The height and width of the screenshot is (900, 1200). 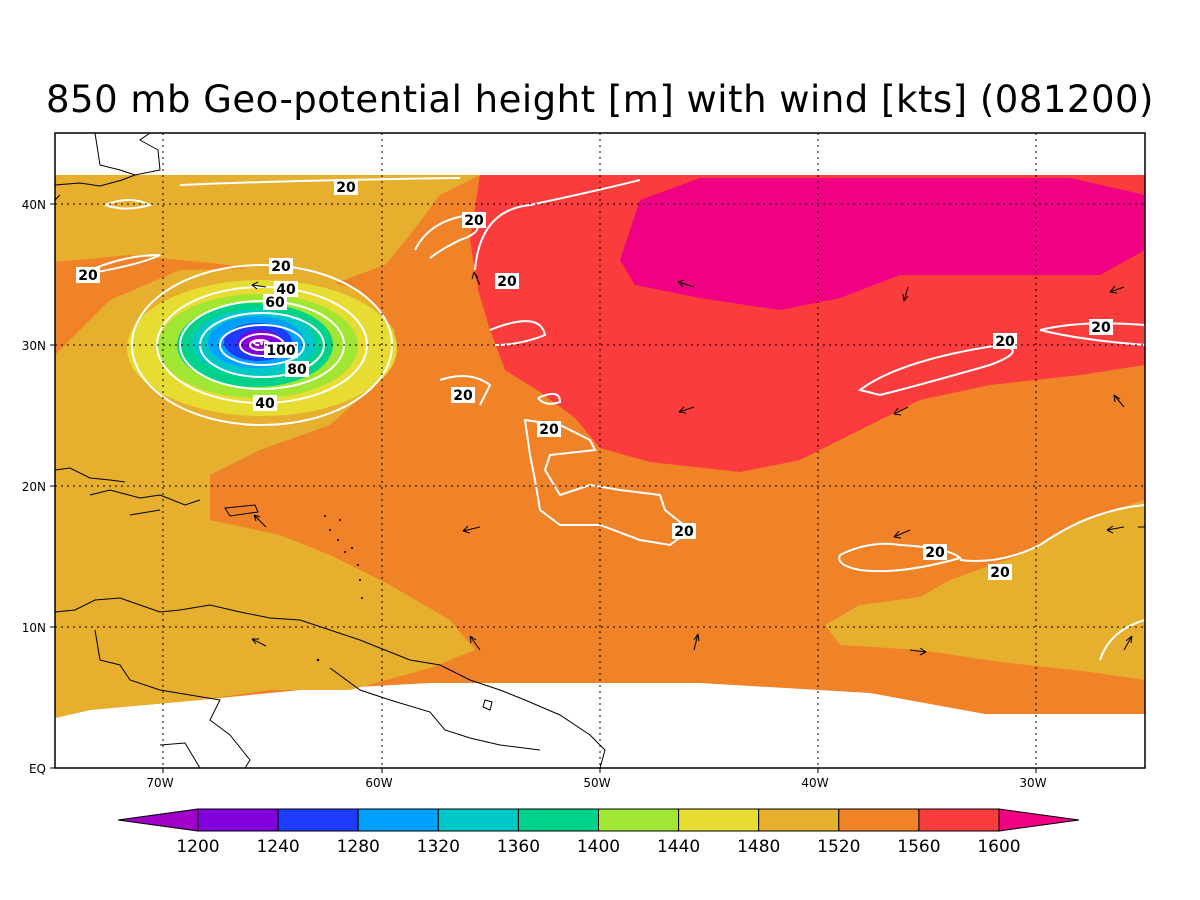 I want to click on colorbar-label: 1480, so click(x=758, y=847).